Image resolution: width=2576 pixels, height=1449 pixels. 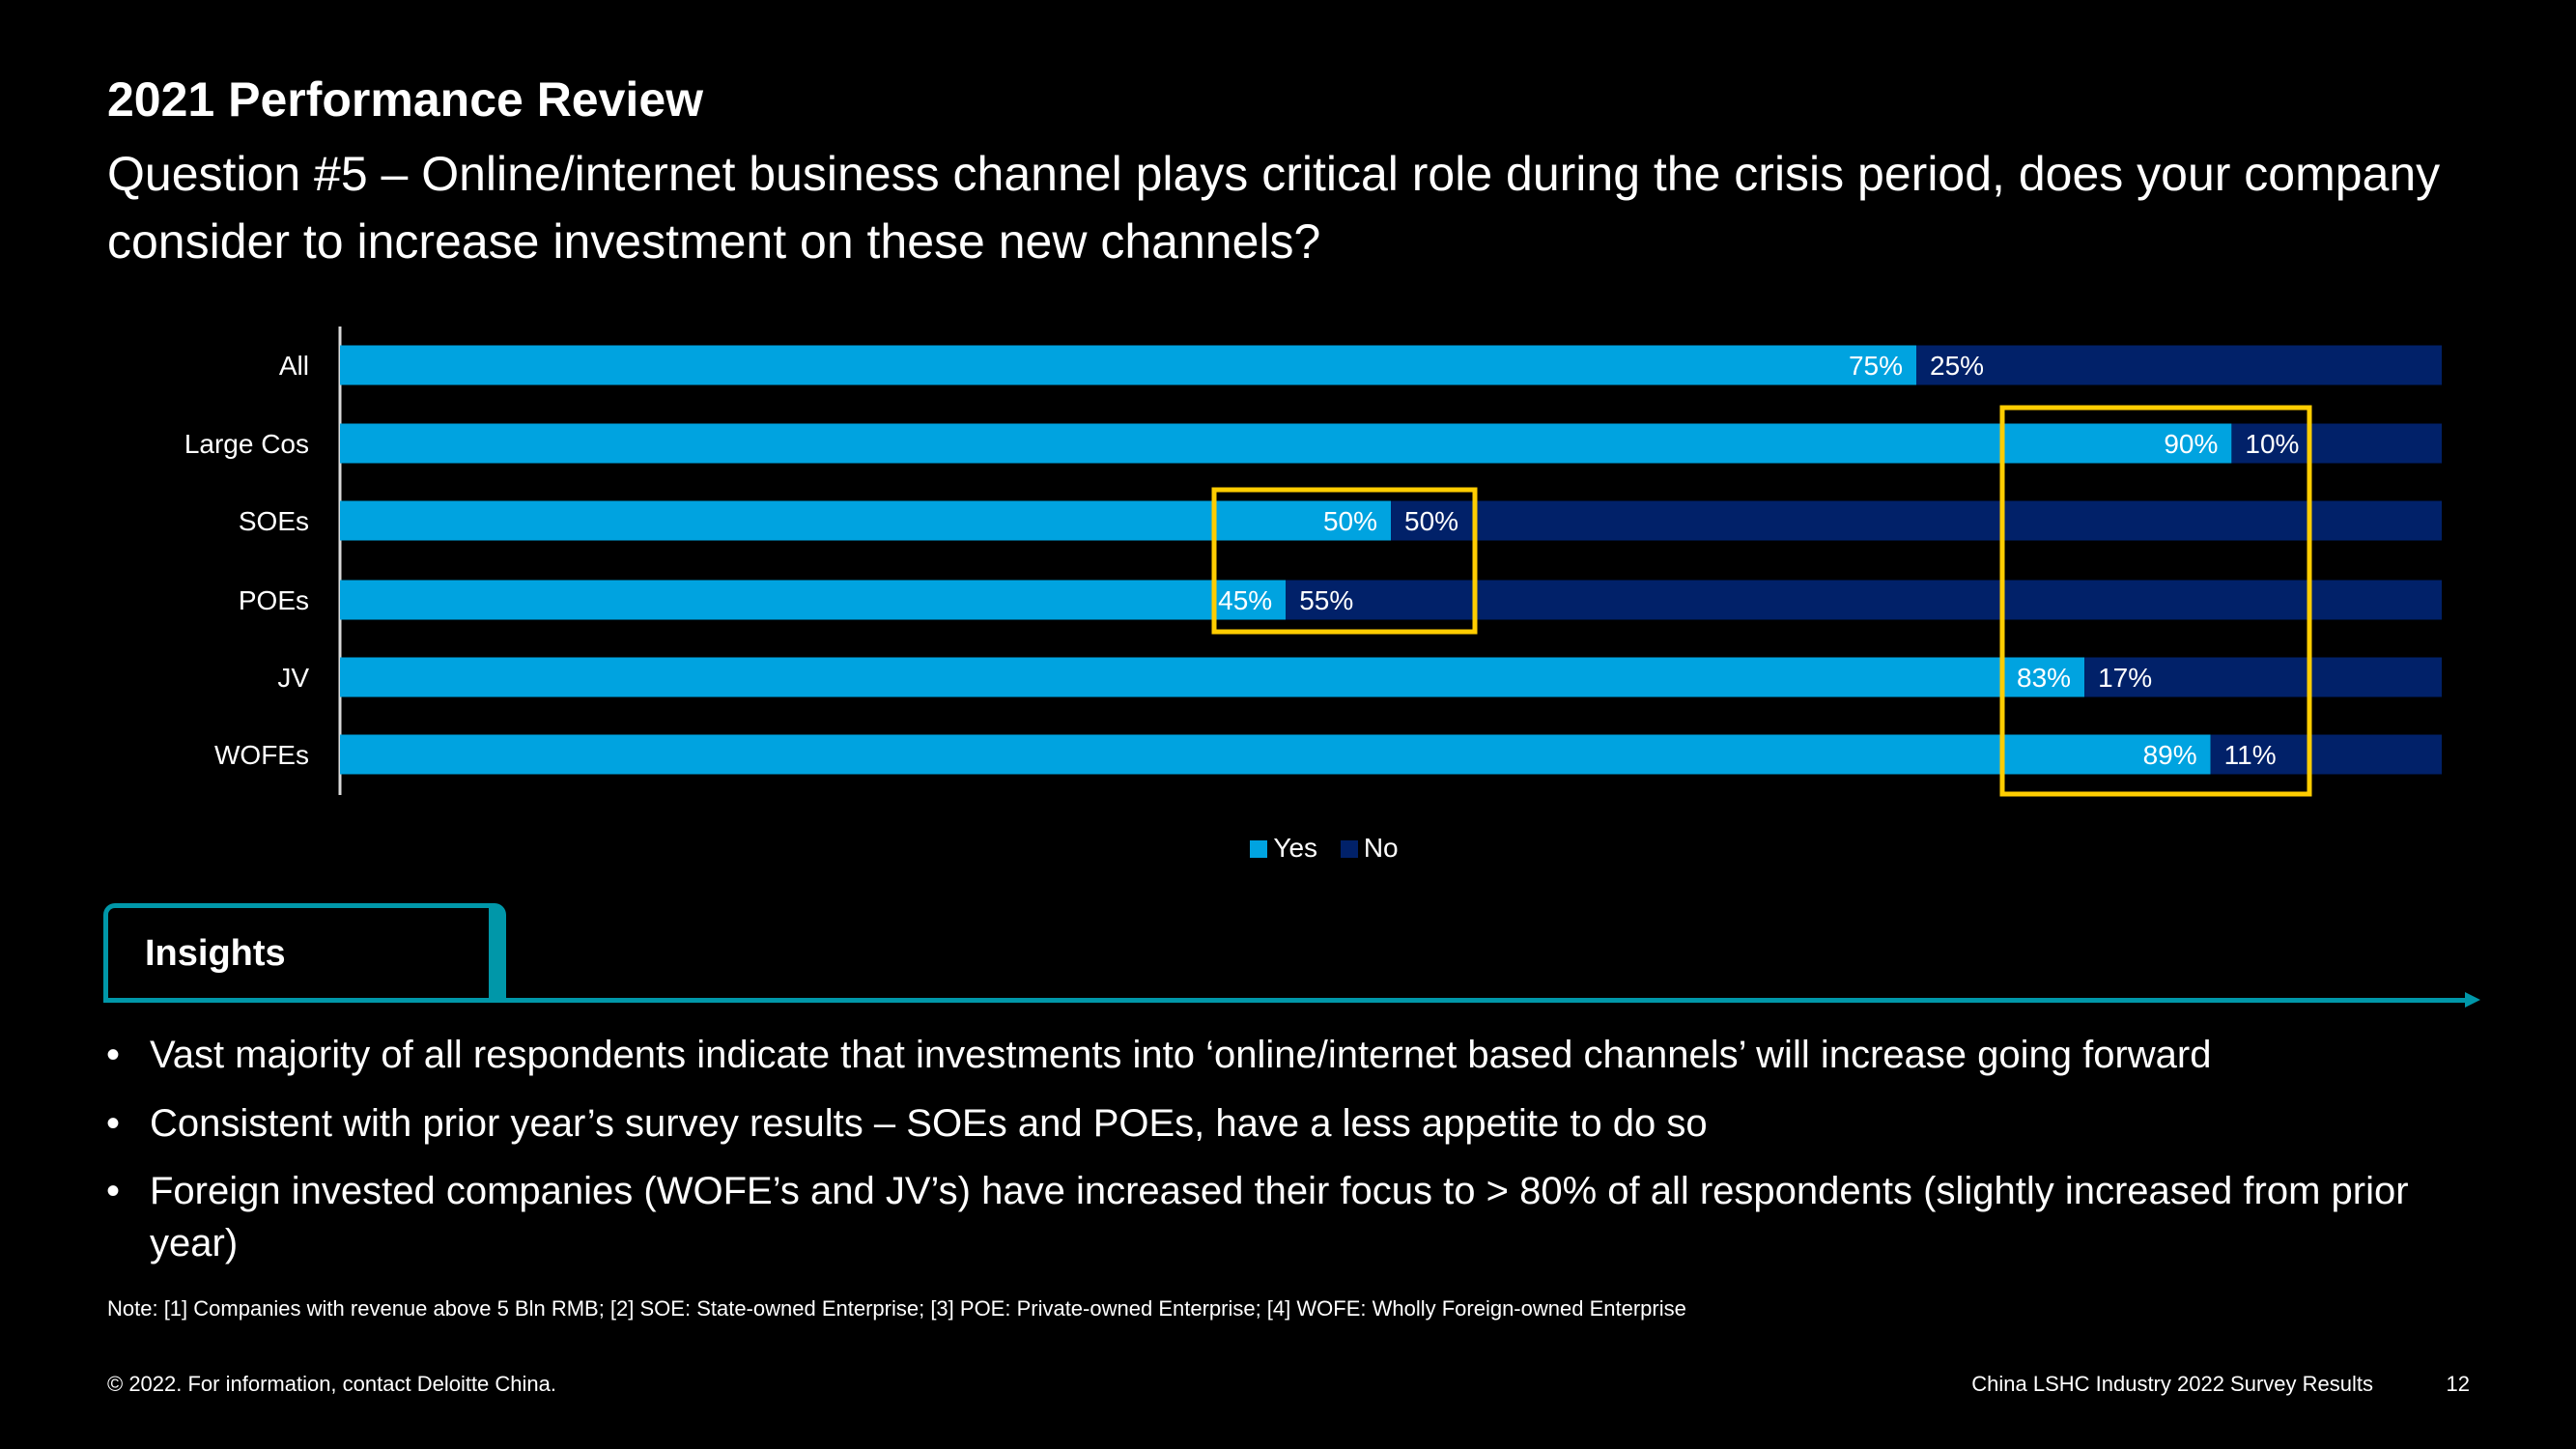 I want to click on data-label-yes: 89%, so click(x=2170, y=755).